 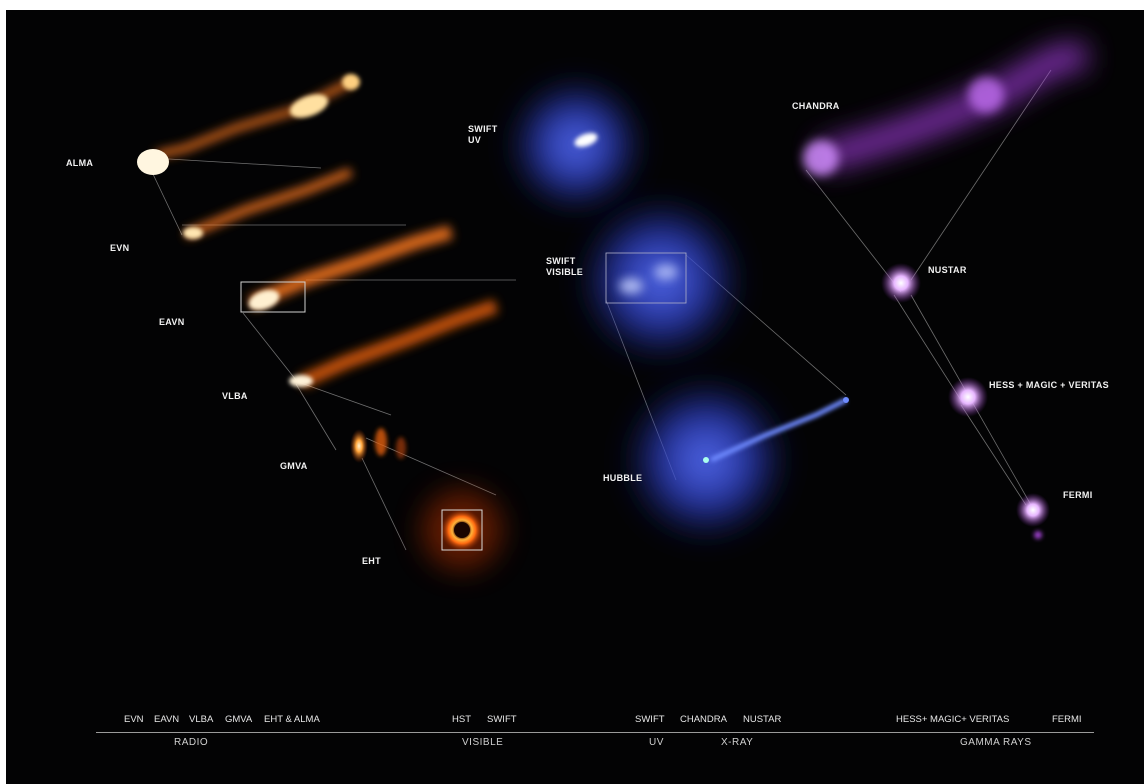 I want to click on eht-zoom-box, so click(x=462, y=530).